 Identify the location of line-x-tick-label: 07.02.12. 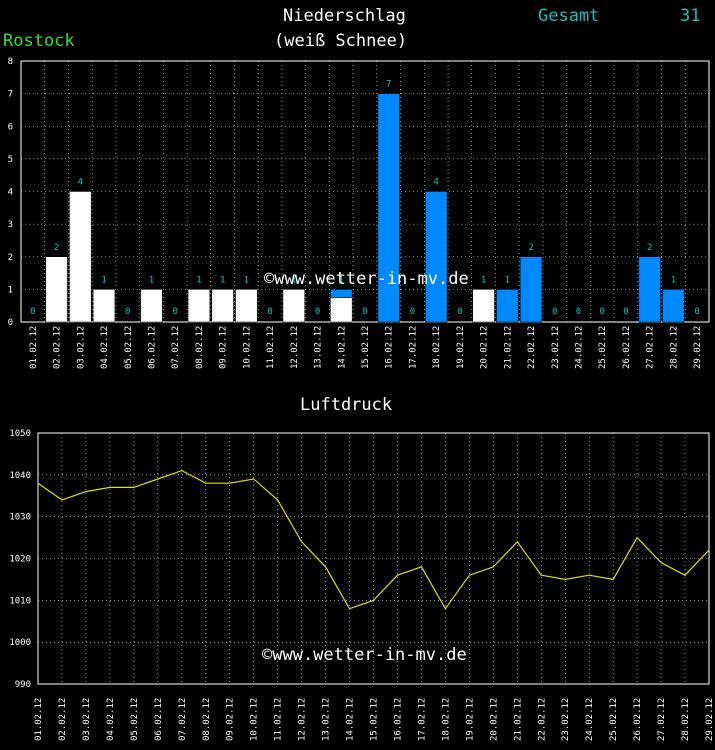
(183, 719).